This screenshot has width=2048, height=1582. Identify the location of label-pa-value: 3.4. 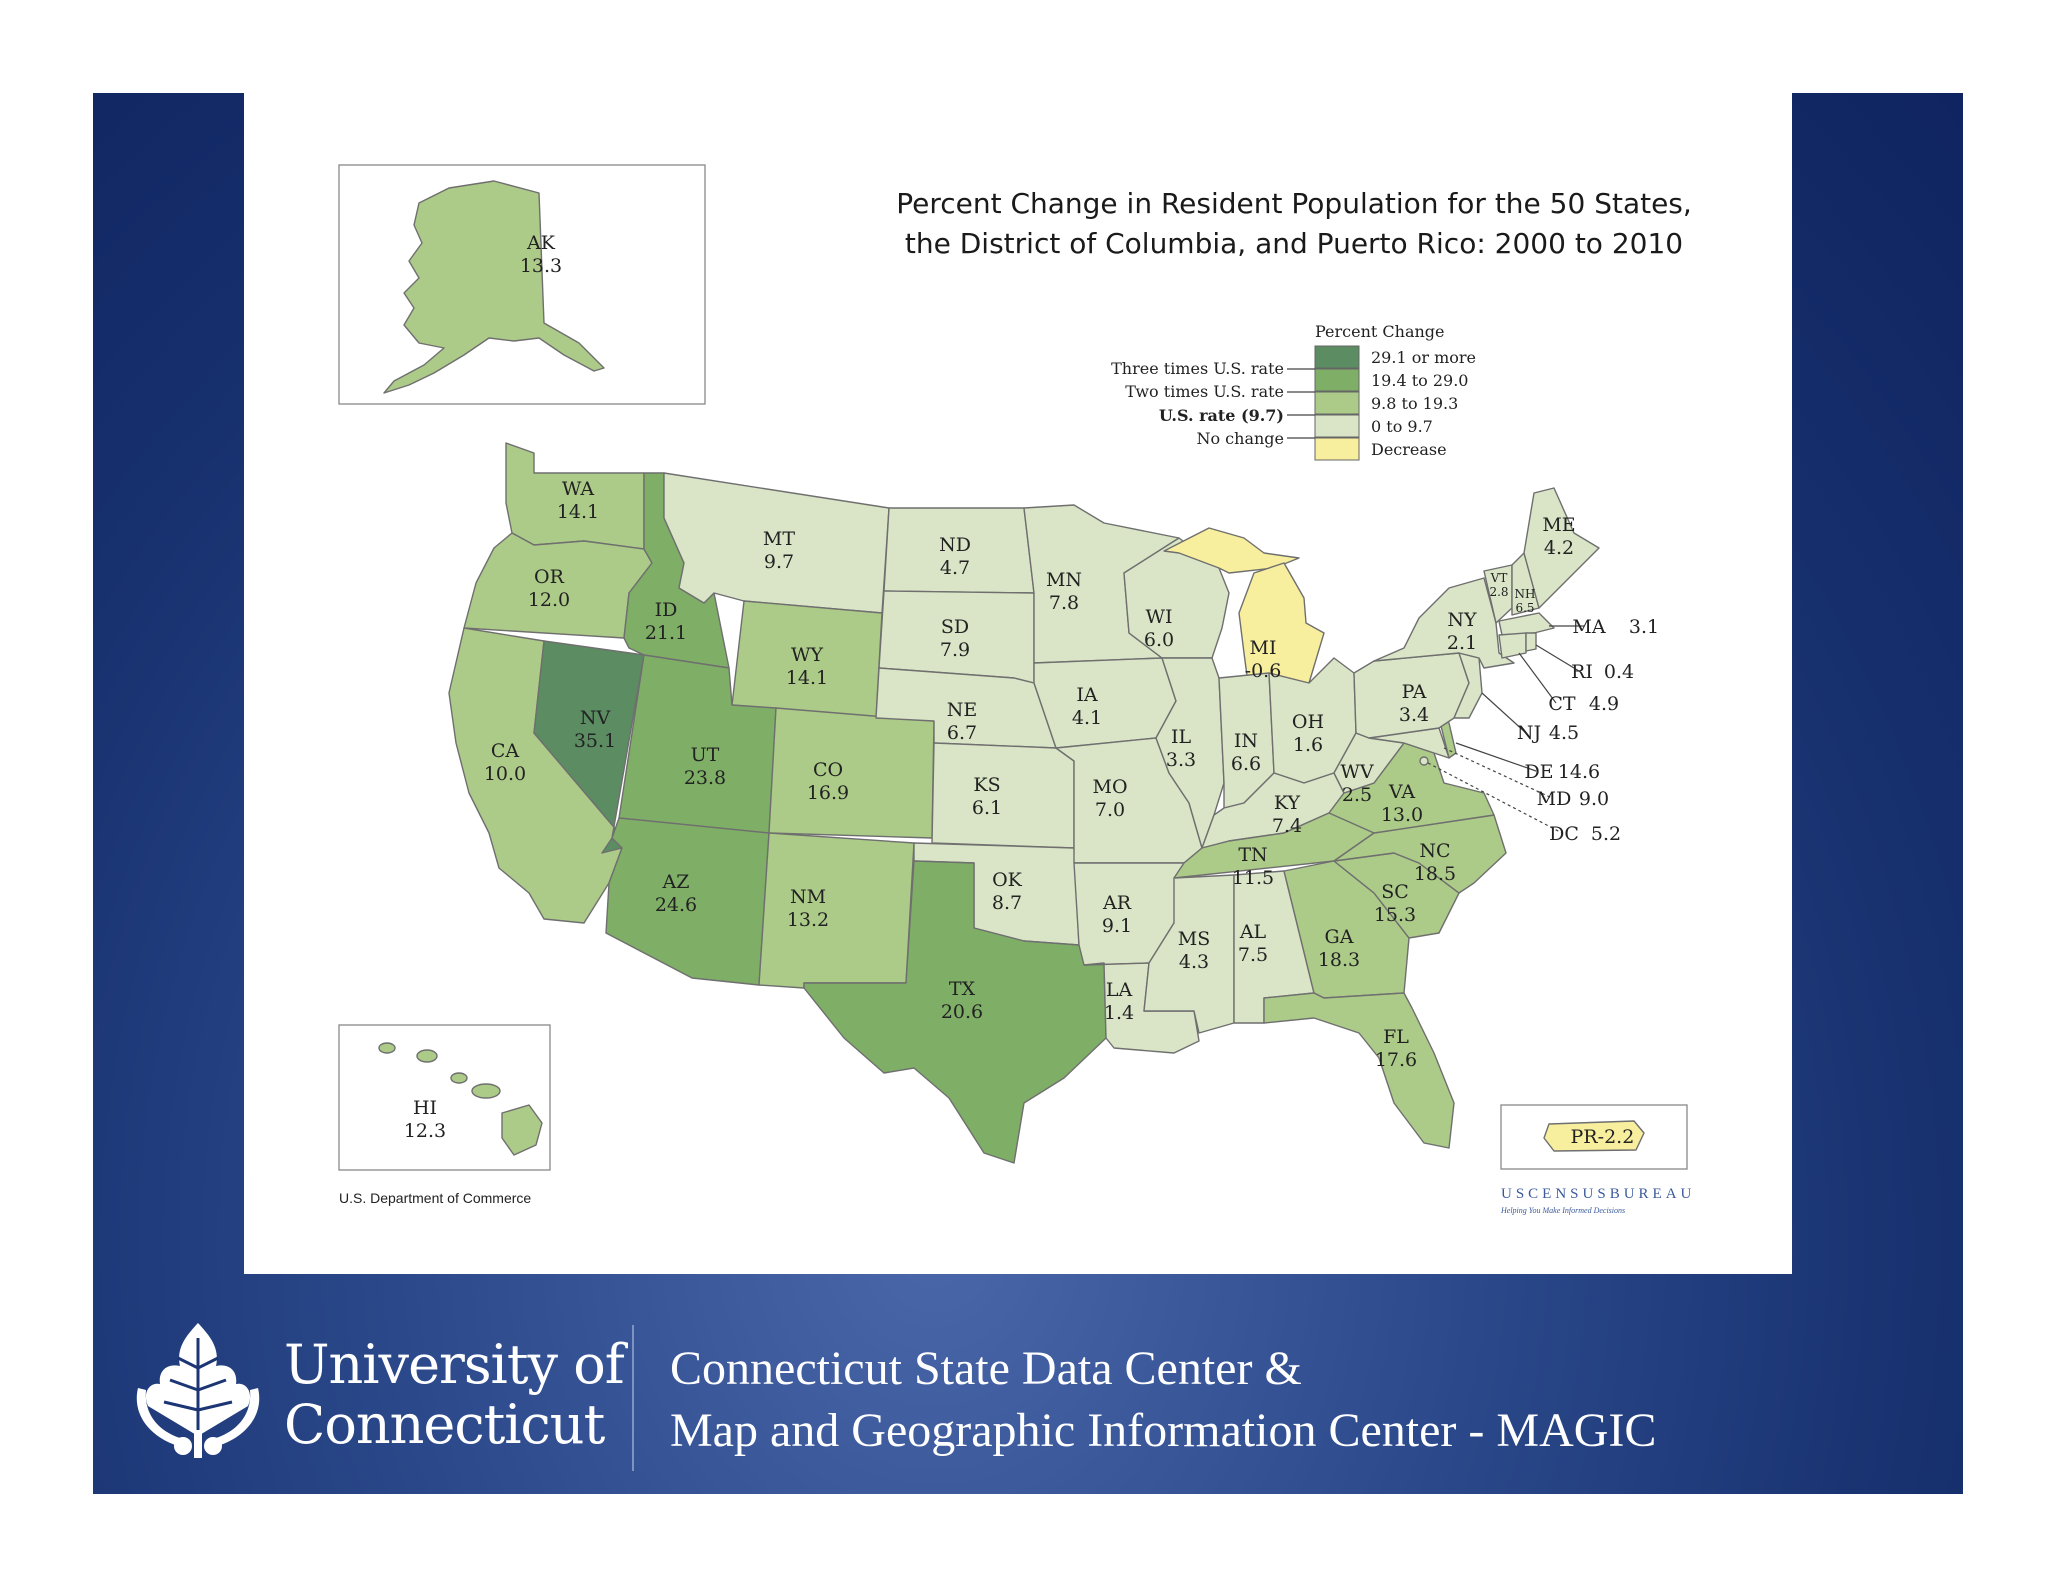
(1414, 715).